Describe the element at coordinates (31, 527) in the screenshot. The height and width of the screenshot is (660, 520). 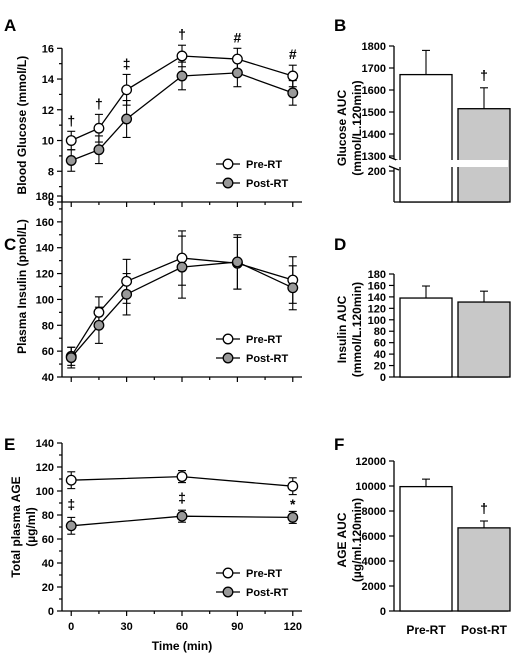
I see `y-axis-title: (µg/ml)` at that location.